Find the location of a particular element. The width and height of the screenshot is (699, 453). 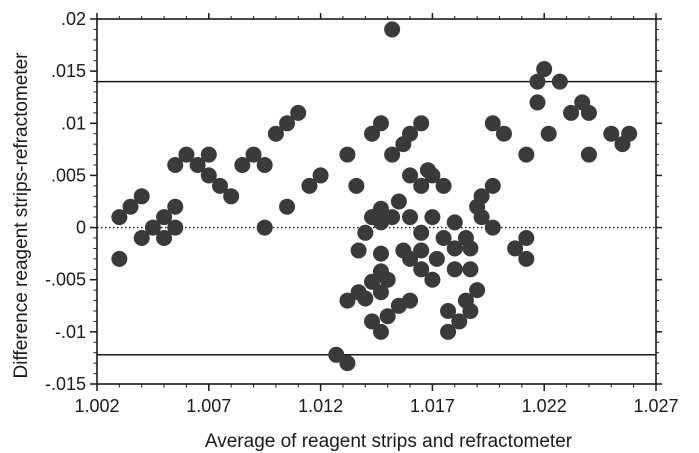

x-tick-label: 1.007 is located at coordinates (208, 406).